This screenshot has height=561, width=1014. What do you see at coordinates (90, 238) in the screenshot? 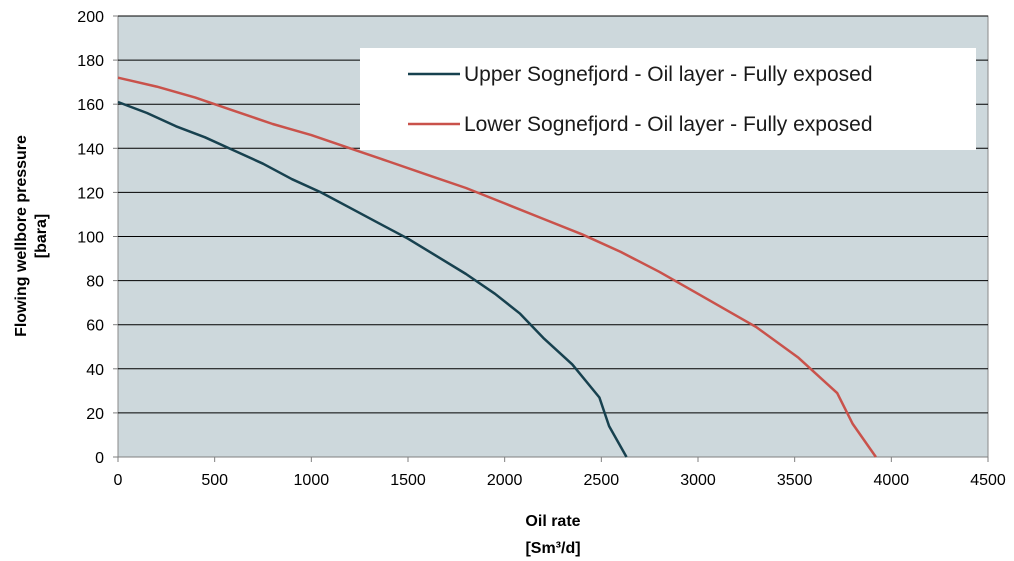
I see `y-tick-label-100: 100` at bounding box center [90, 238].